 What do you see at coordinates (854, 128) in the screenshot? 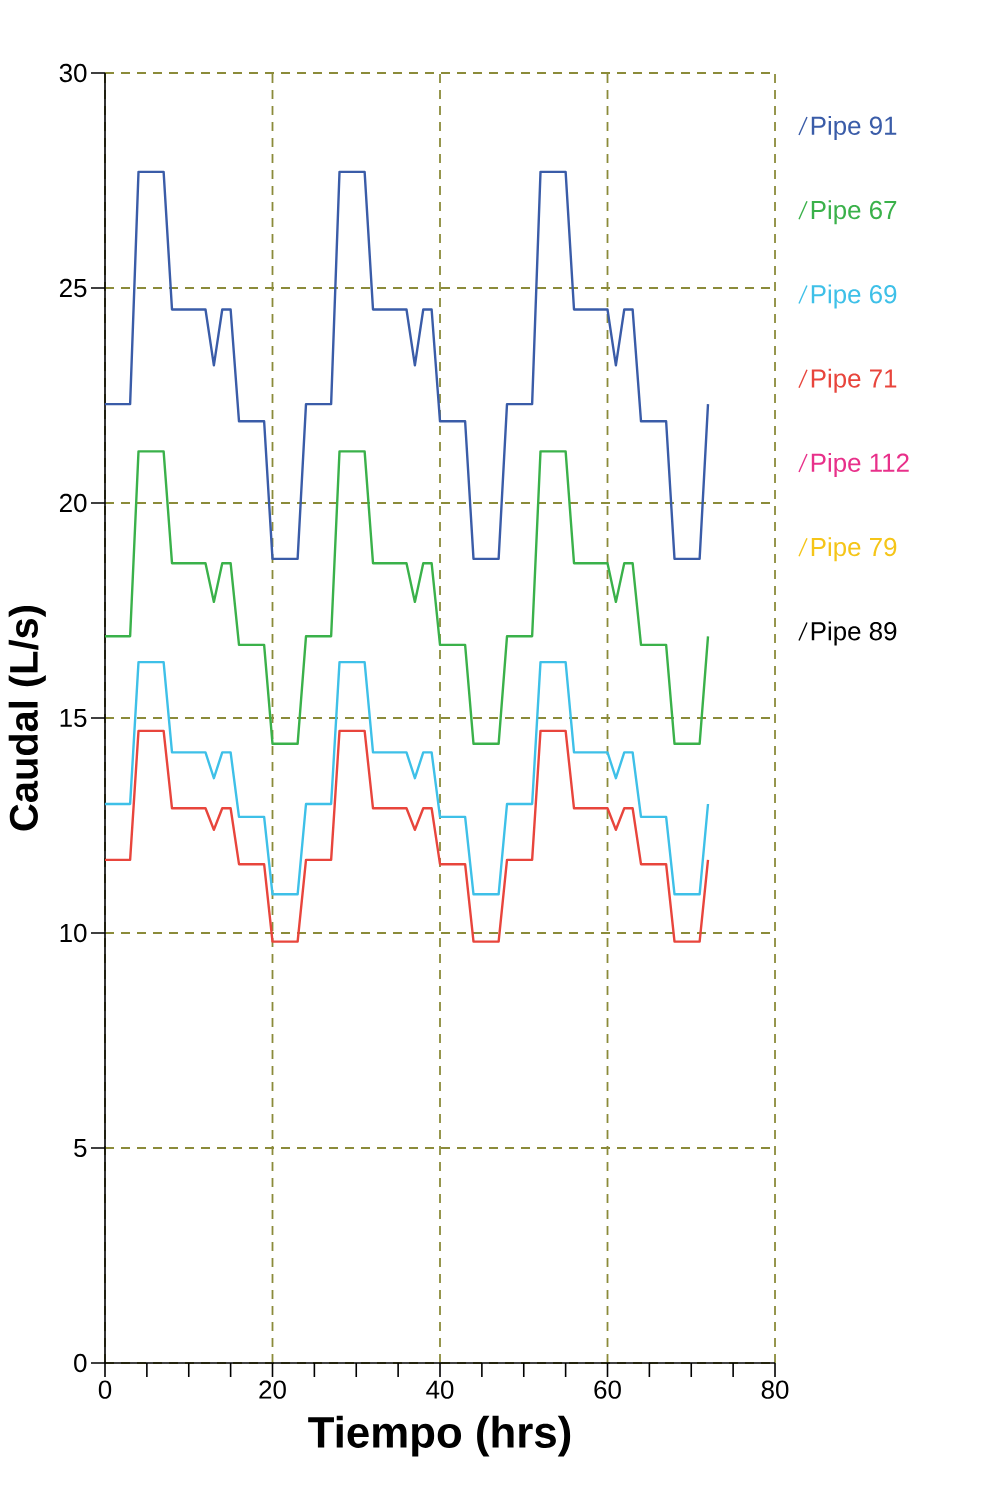
I see `legend-label: Pipe 91` at bounding box center [854, 128].